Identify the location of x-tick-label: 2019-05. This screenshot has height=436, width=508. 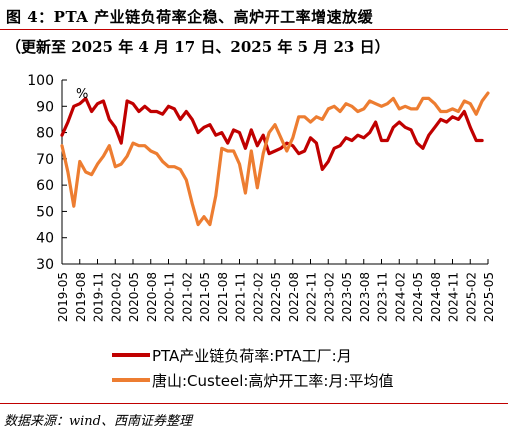
(63, 297).